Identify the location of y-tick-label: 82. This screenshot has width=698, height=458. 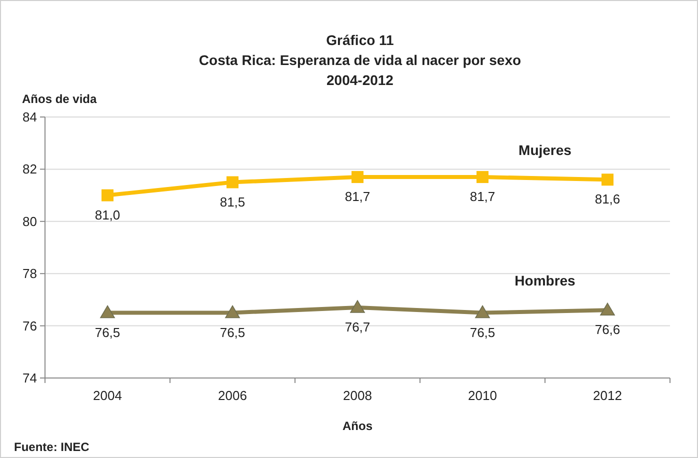
(29, 169).